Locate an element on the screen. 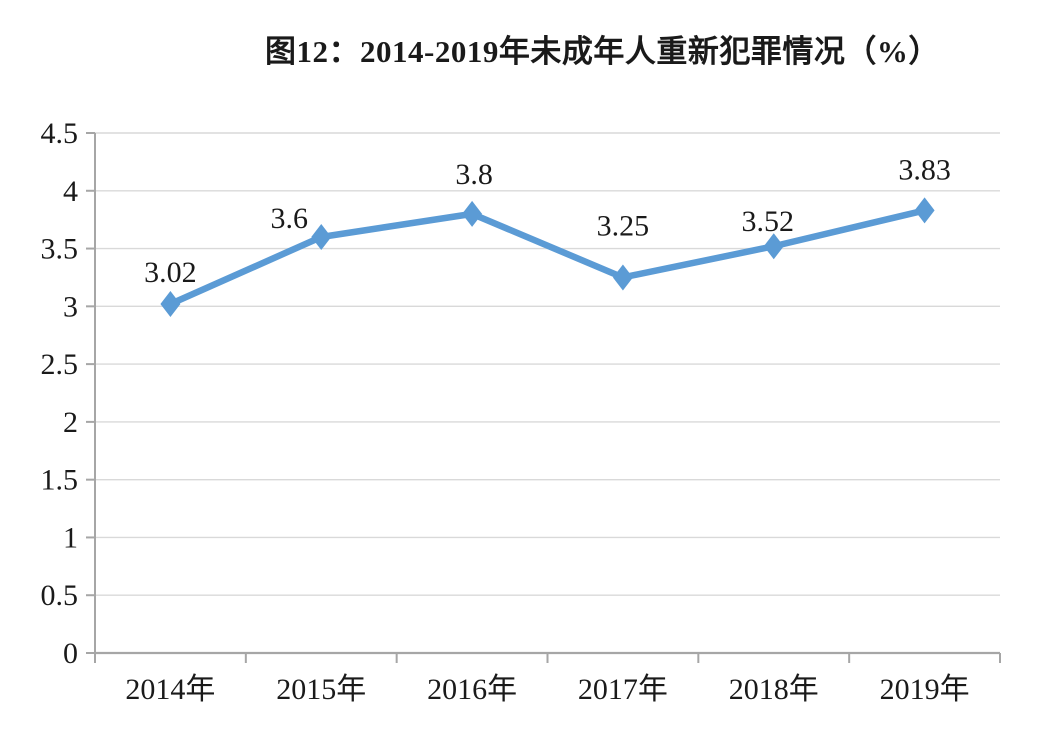 The width and height of the screenshot is (1048, 750). y-tick-label: 3 is located at coordinates (70, 306).